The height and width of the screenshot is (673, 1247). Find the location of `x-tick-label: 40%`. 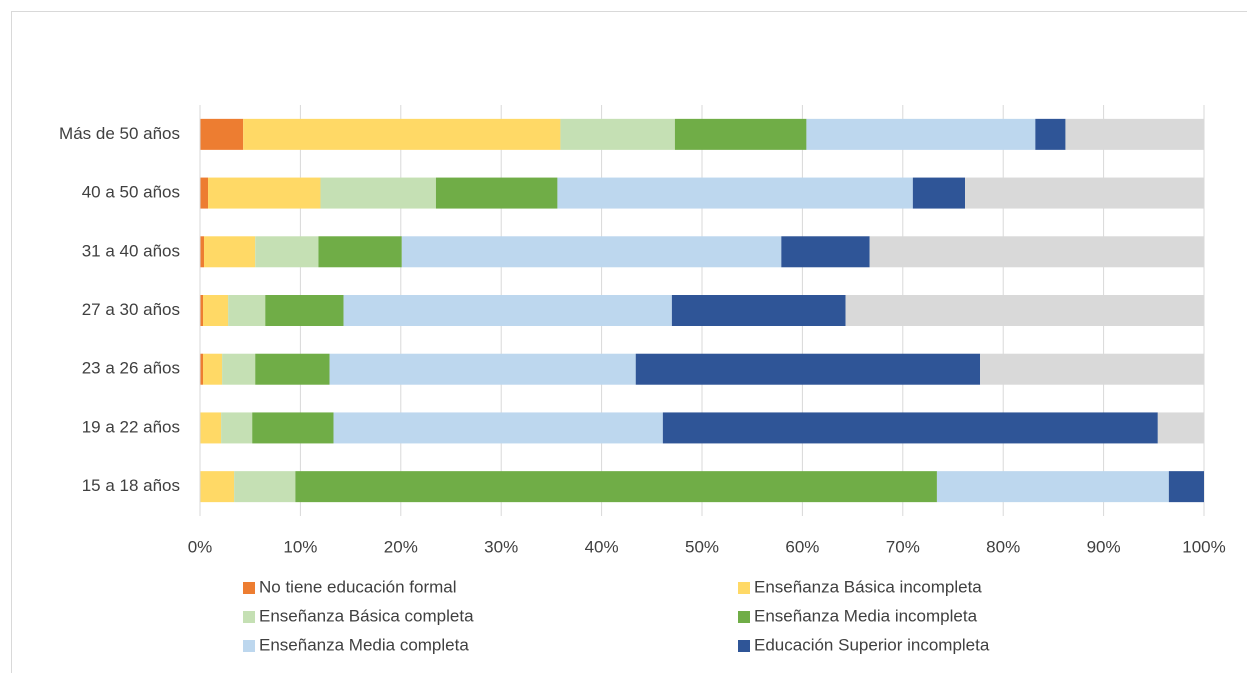

x-tick-label: 40% is located at coordinates (602, 546).